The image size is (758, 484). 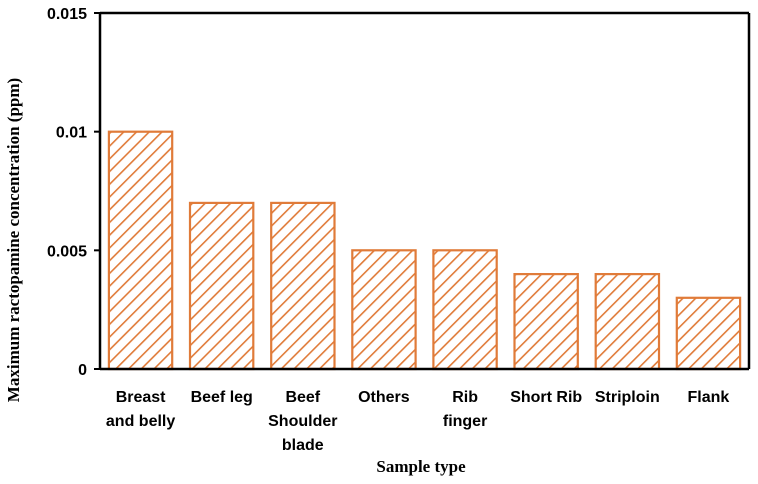 What do you see at coordinates (140, 421) in the screenshot?
I see `x-category-label-line: and belly` at bounding box center [140, 421].